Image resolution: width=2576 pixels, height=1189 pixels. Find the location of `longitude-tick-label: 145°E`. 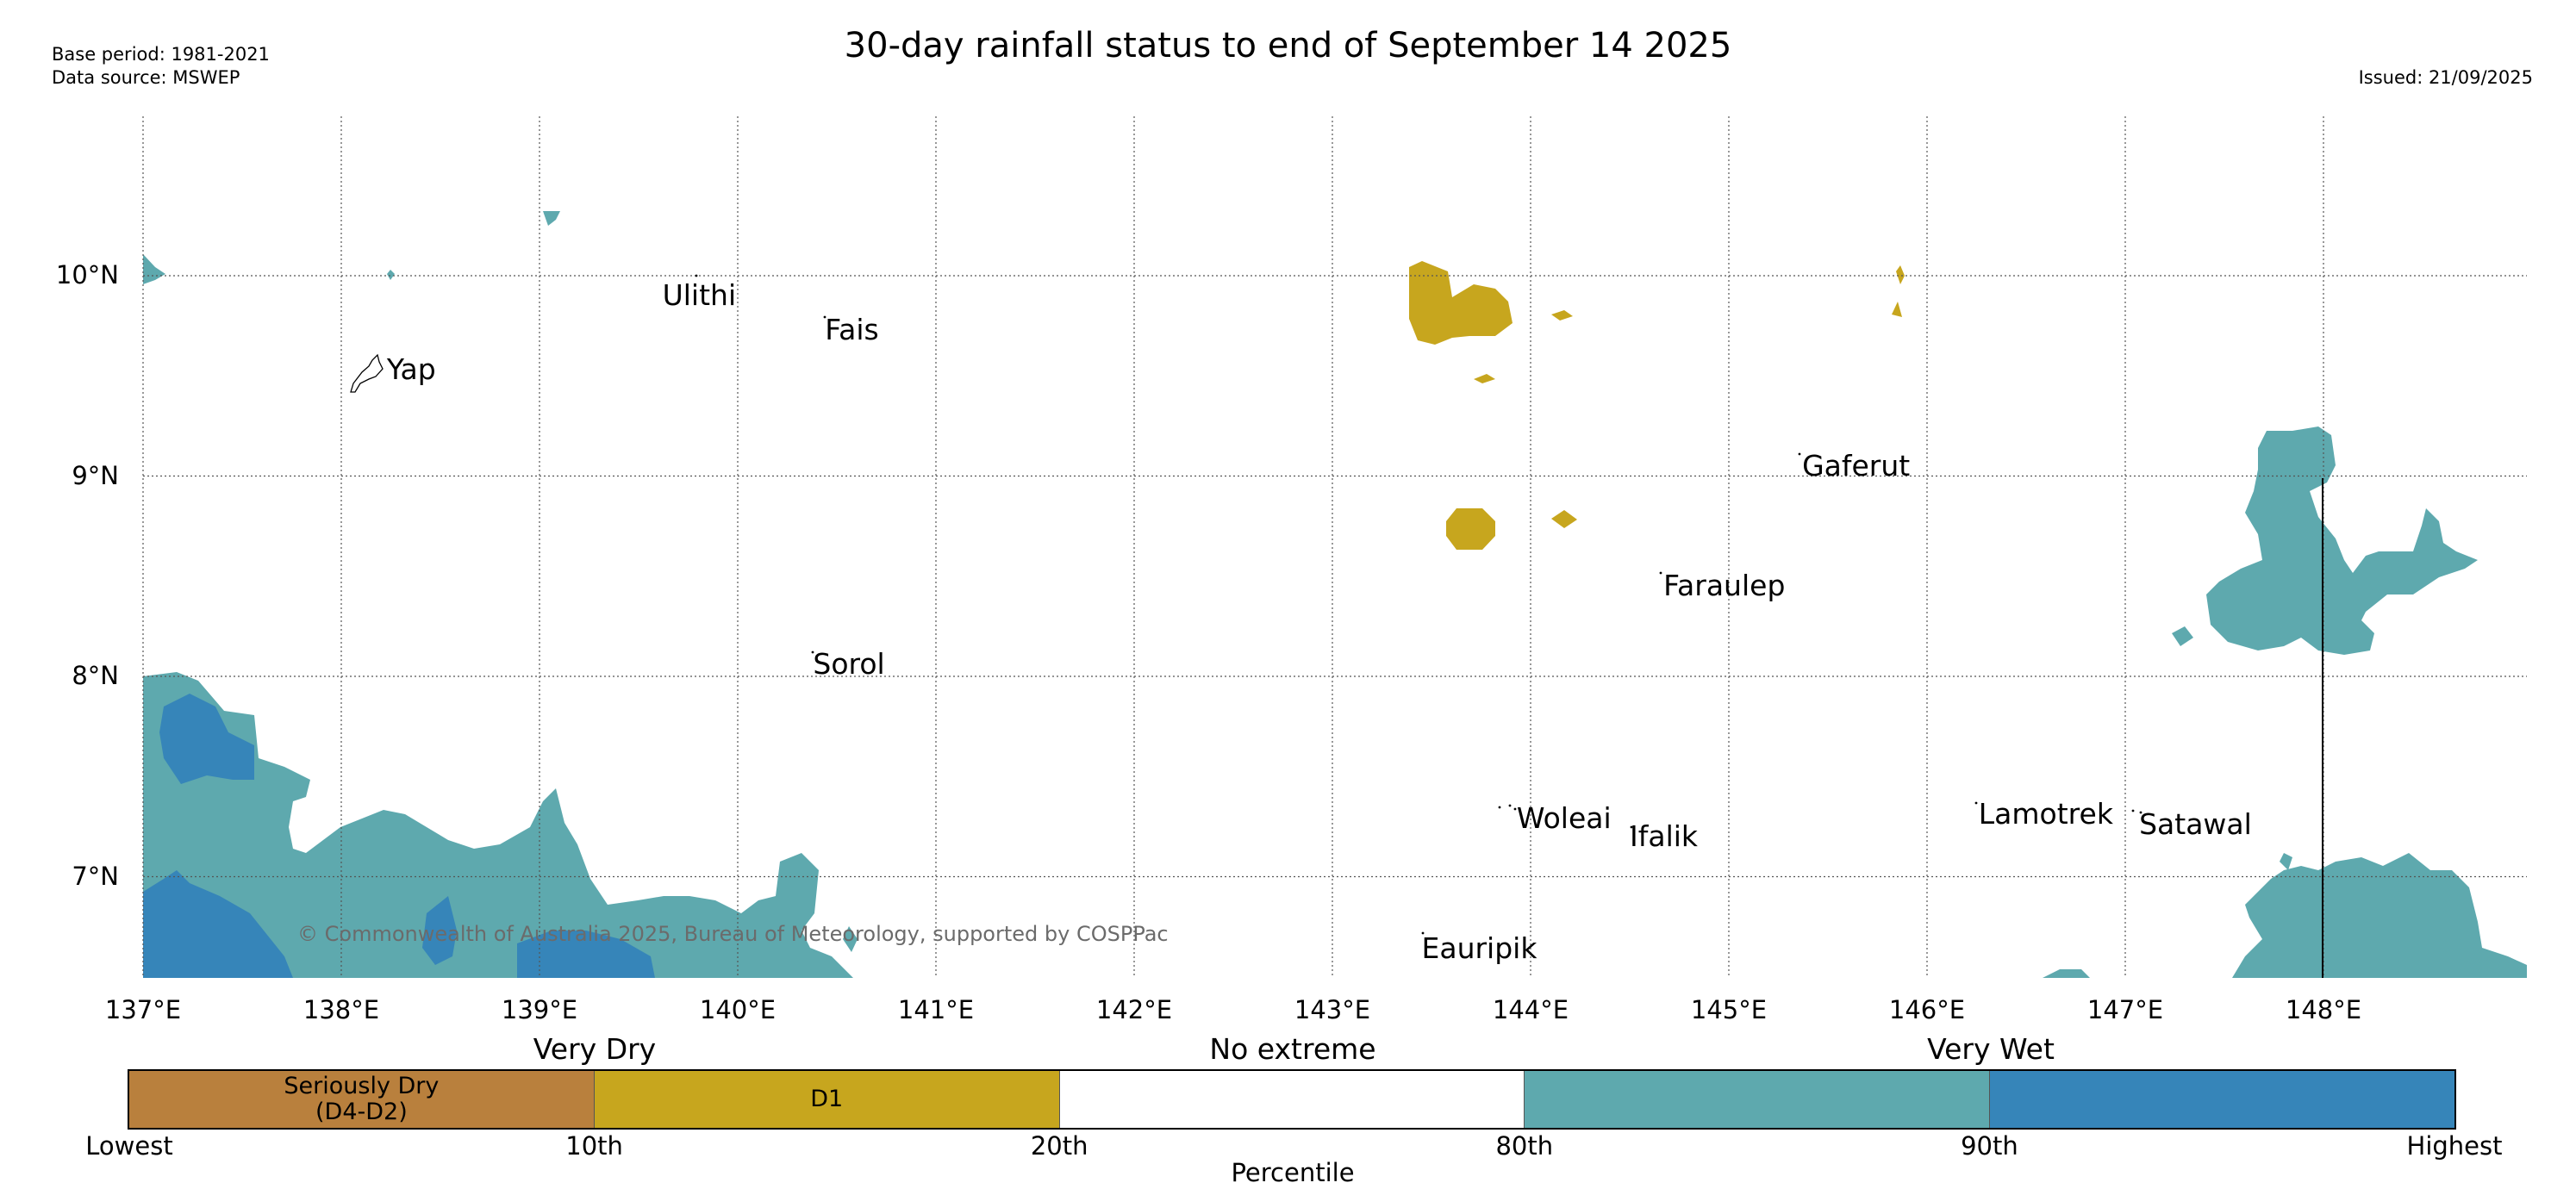

longitude-tick-label: 145°E is located at coordinates (1729, 1010).